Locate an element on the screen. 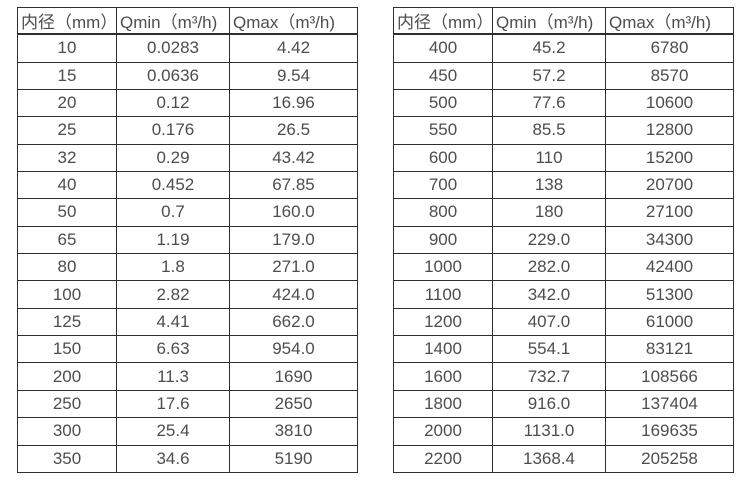 The height and width of the screenshot is (483, 750). table-cell: 350 is located at coordinates (67, 459).